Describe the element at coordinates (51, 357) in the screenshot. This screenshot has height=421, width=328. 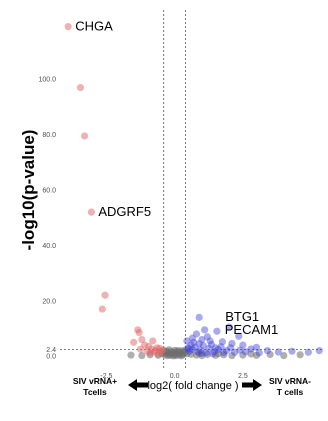
I see `y-tick-label: 0.0` at that location.